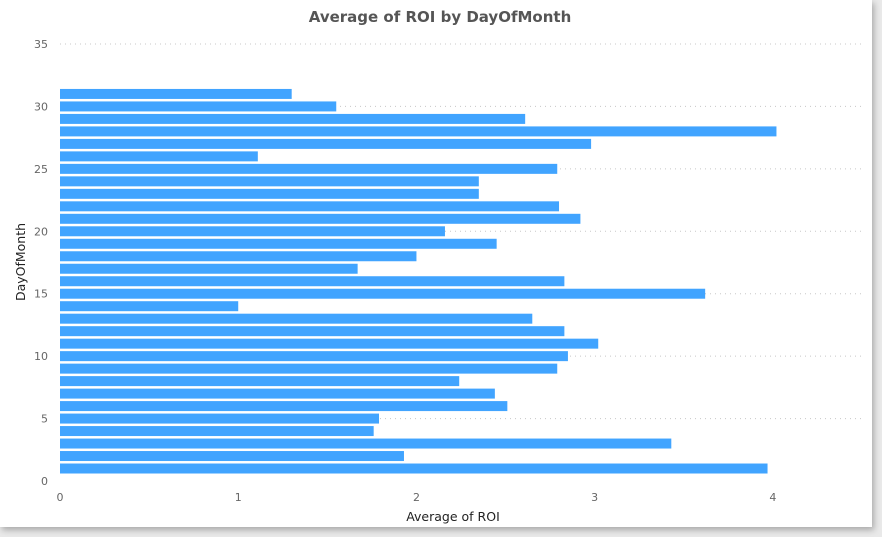 The height and width of the screenshot is (537, 882). I want to click on x-tick-label: 4, so click(772, 497).